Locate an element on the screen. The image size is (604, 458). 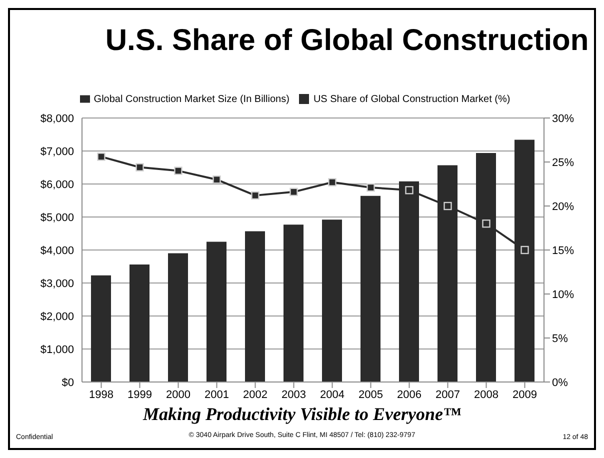
x-tick-label: 2006 is located at coordinates (409, 394).